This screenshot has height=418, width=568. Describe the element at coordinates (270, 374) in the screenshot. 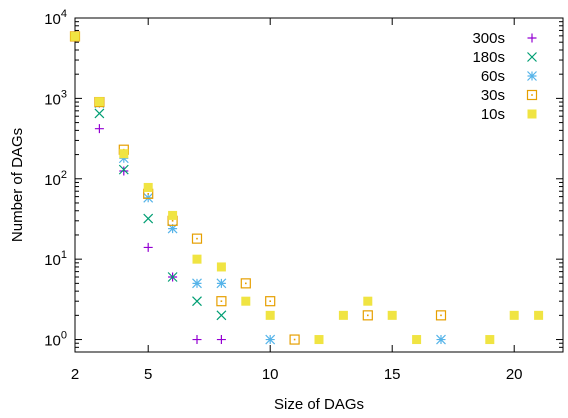

I see `x-tick-label: 10` at that location.